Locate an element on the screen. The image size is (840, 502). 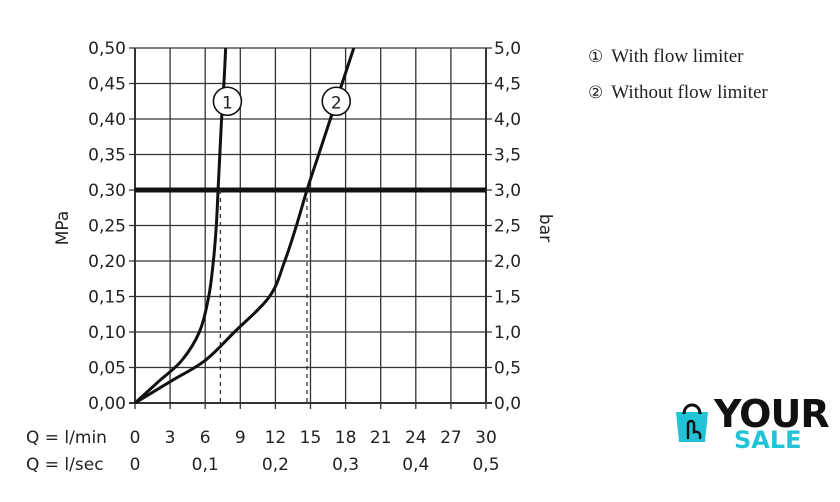
y-left-tick-label: 0,30 is located at coordinates (107, 191).